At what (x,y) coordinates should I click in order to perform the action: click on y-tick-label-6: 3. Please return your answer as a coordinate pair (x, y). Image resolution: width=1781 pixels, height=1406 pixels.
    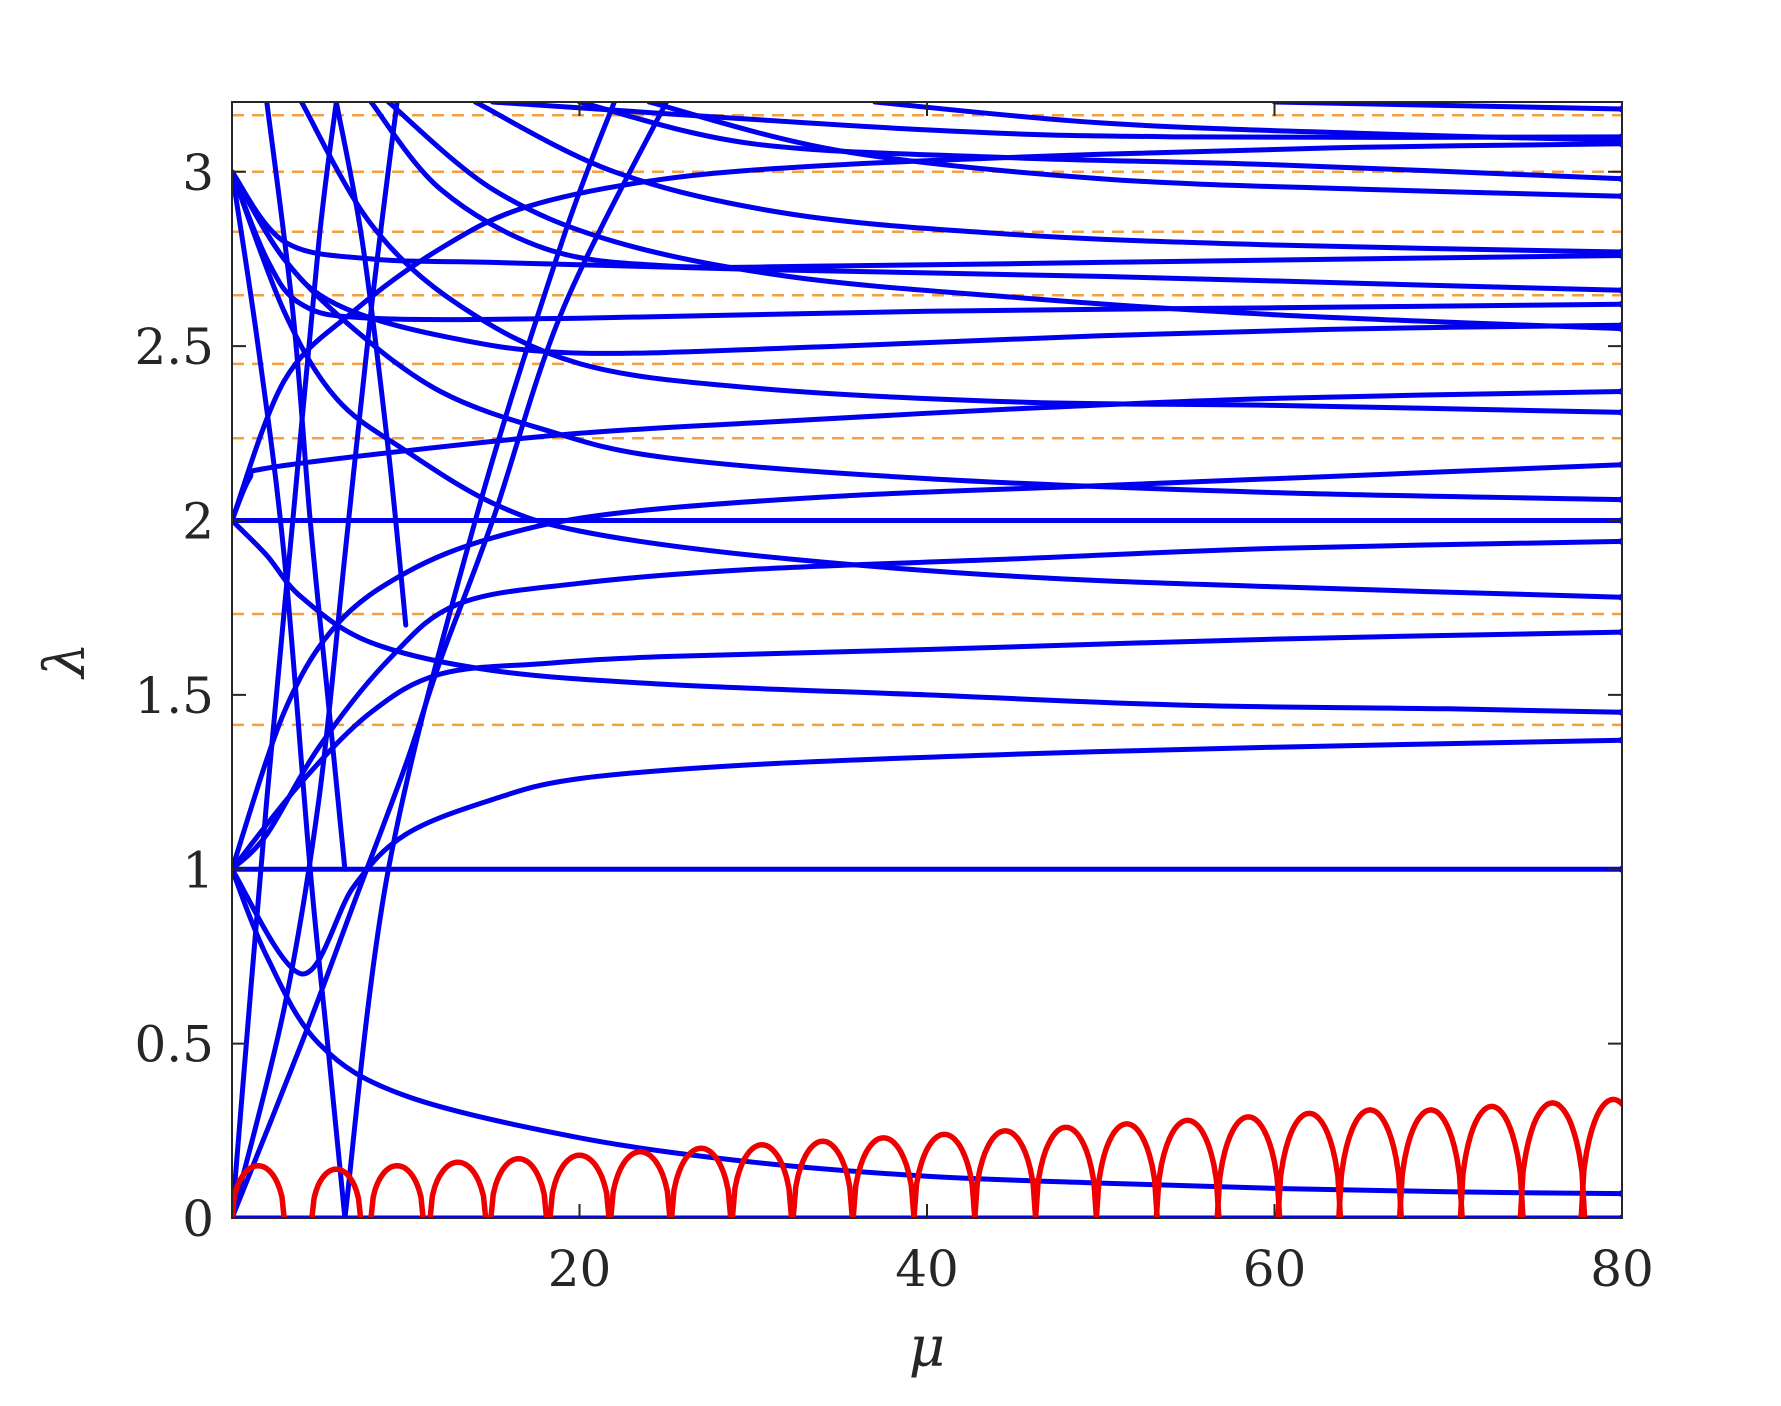
    Looking at the image, I should click on (198, 173).